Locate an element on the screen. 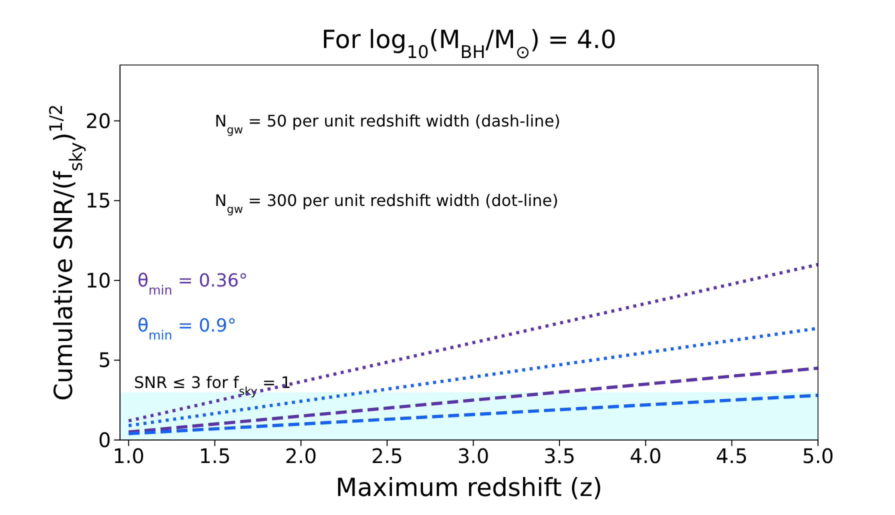 The width and height of the screenshot is (895, 515). y-tick-label: 10 is located at coordinates (98, 280).